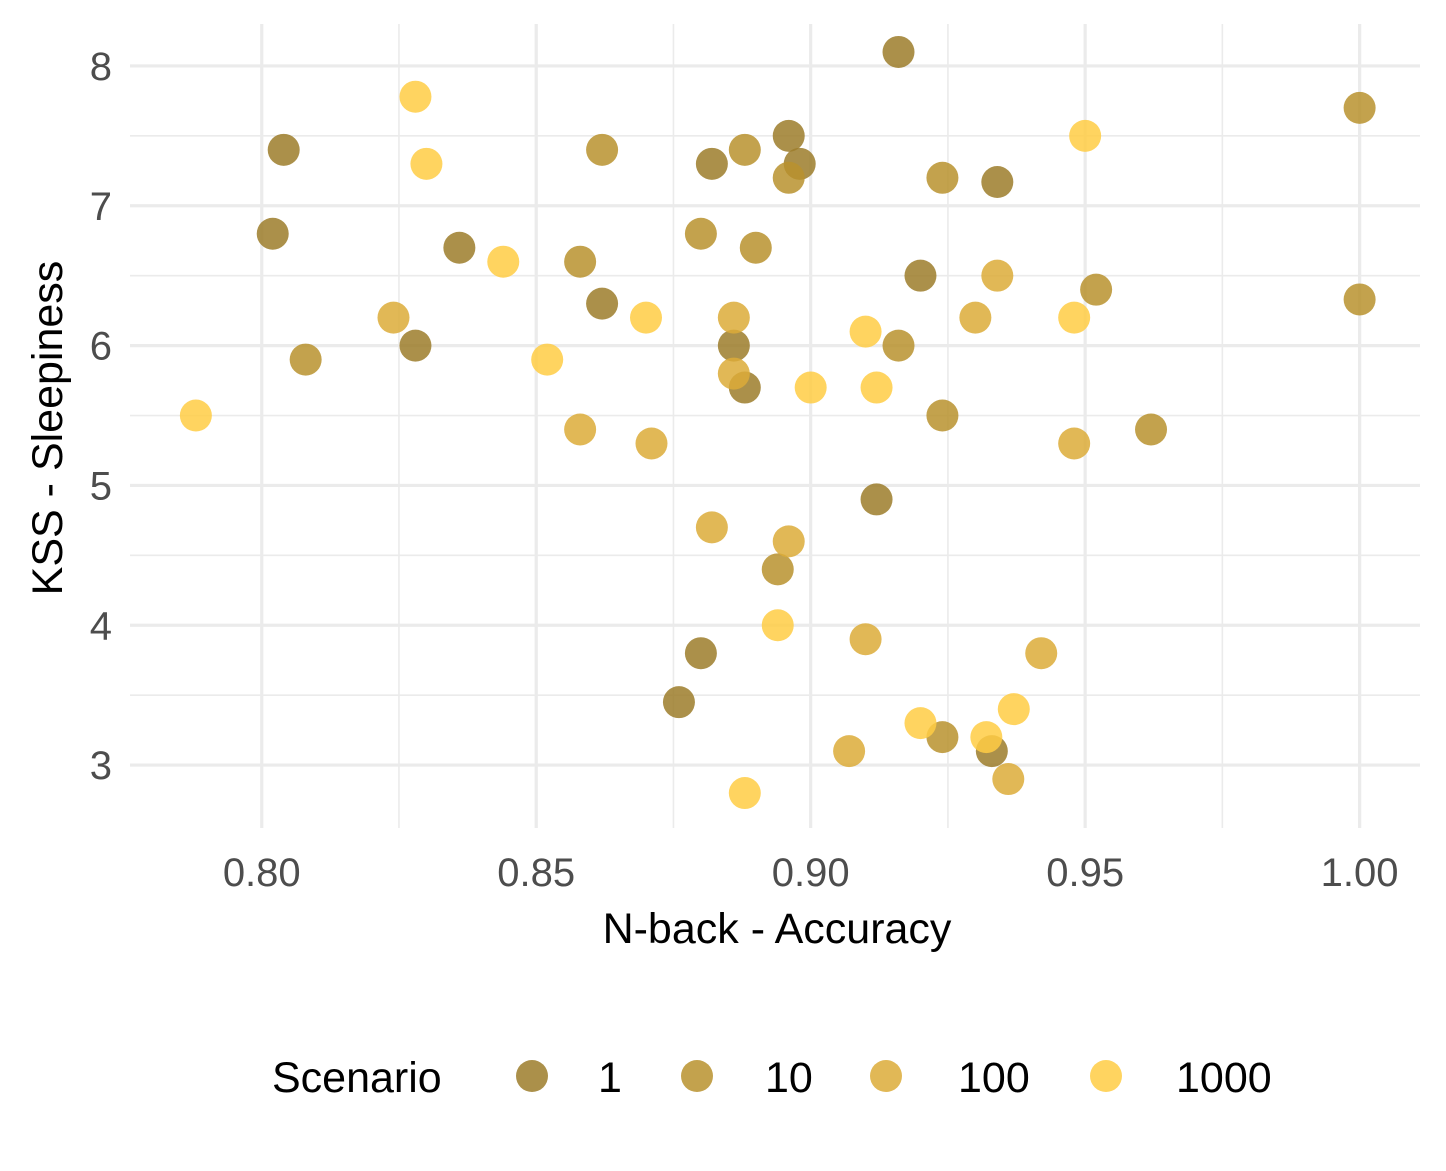 The image size is (1446, 1171). I want to click on x-tick-label: 0.85, so click(536, 873).